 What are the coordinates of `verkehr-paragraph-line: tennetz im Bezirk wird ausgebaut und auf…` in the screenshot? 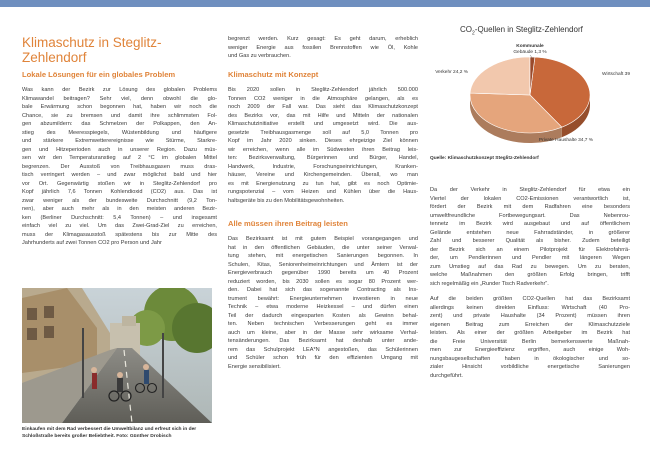 It's located at (530, 224).